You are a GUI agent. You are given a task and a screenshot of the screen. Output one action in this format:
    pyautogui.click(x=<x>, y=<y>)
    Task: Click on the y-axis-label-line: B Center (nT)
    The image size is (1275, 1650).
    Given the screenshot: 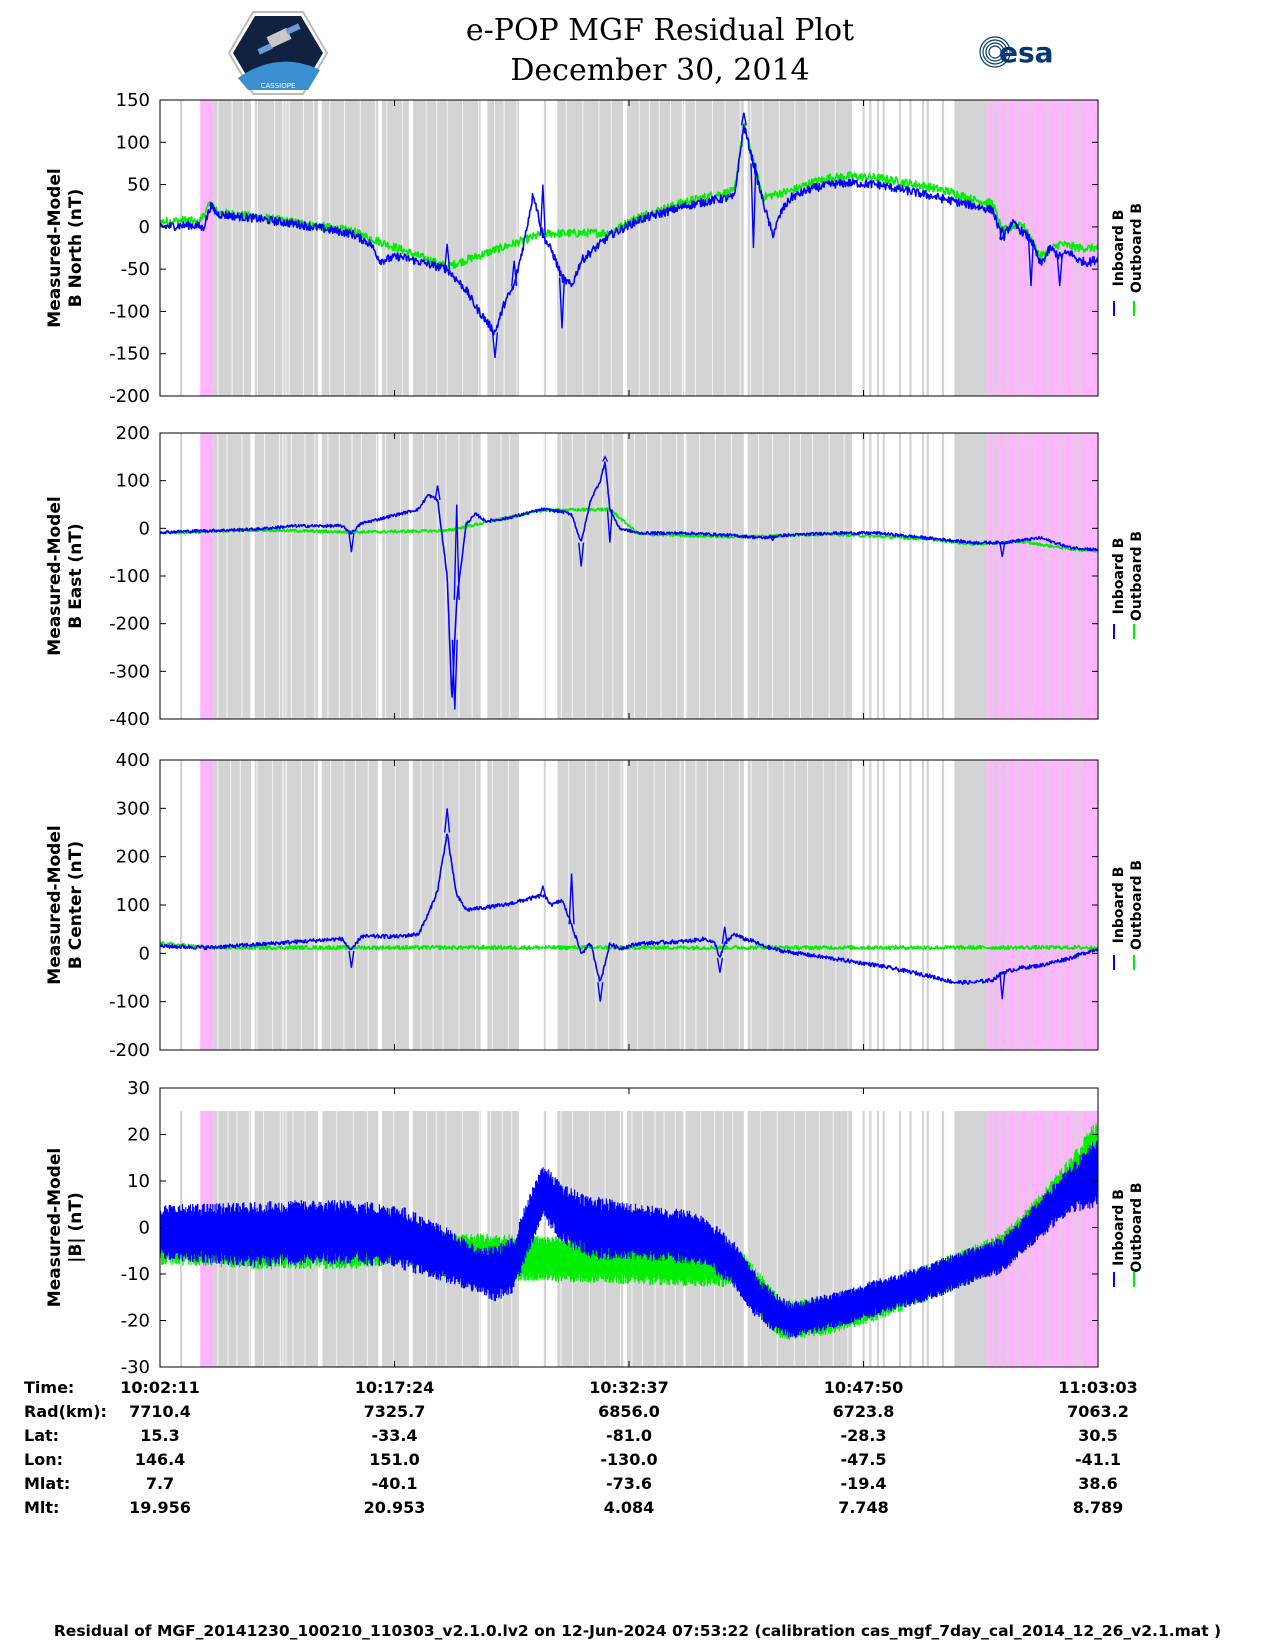 What is the action you would take?
    pyautogui.click(x=76, y=905)
    